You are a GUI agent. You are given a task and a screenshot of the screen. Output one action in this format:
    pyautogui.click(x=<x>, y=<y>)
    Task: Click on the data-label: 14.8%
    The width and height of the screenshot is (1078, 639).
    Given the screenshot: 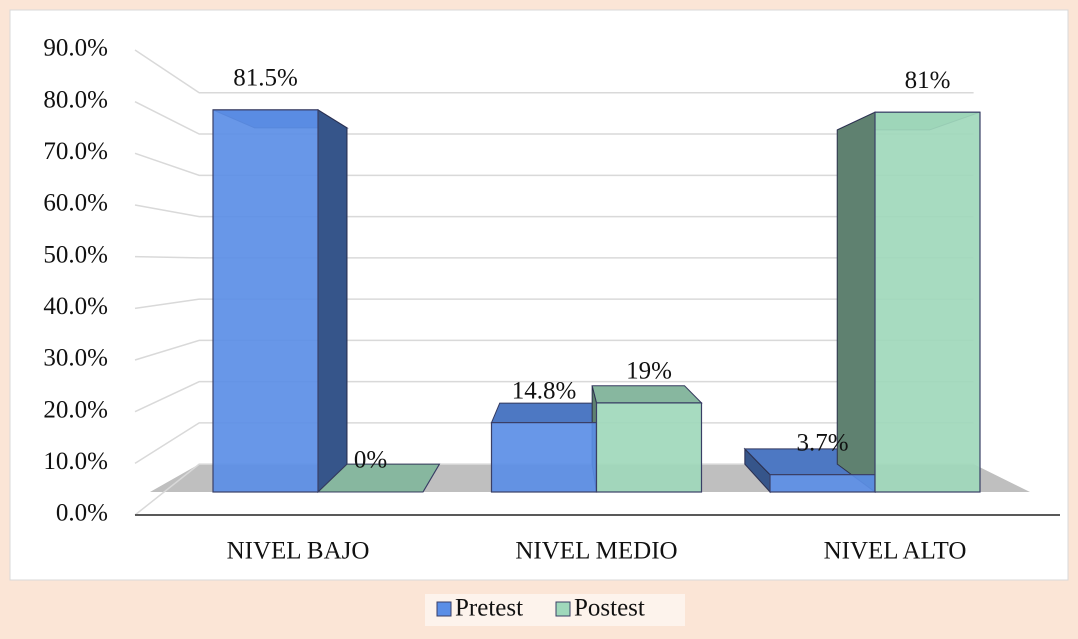 What is the action you would take?
    pyautogui.click(x=544, y=390)
    